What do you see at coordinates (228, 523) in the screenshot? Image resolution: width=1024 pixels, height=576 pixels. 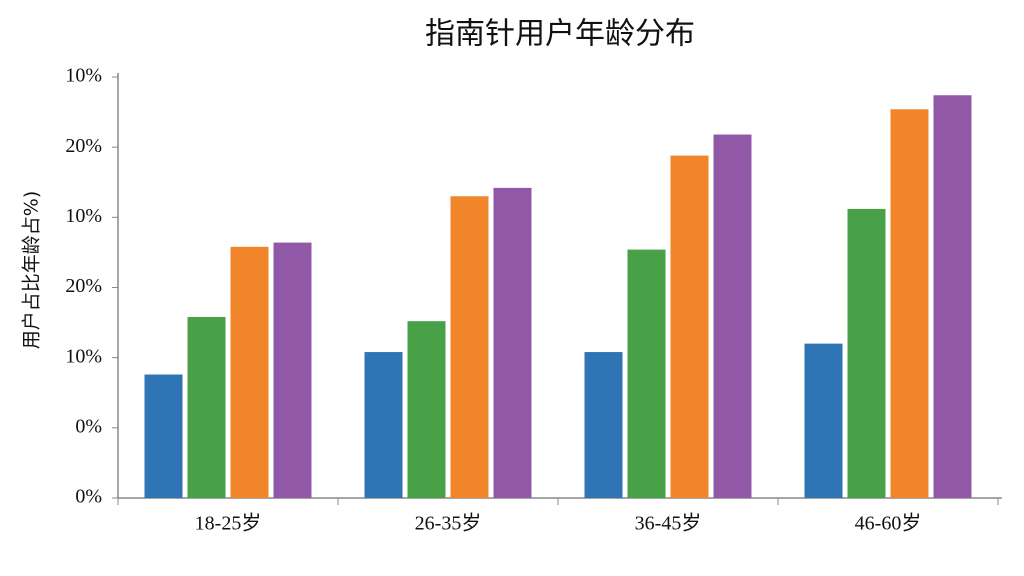 I see `x-tick-label: 18-25岁` at bounding box center [228, 523].